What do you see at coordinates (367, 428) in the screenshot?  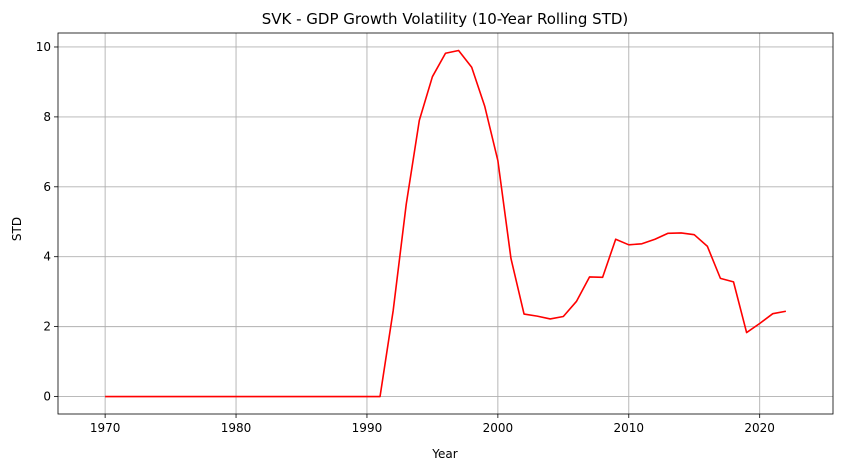 I see `x-tick-label: 1990` at bounding box center [367, 428].